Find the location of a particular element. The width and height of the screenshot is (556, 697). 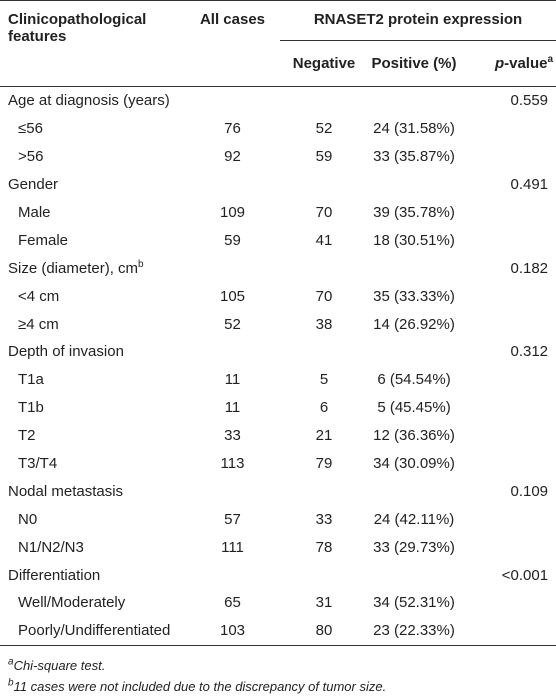

cell: 105 is located at coordinates (232, 296).